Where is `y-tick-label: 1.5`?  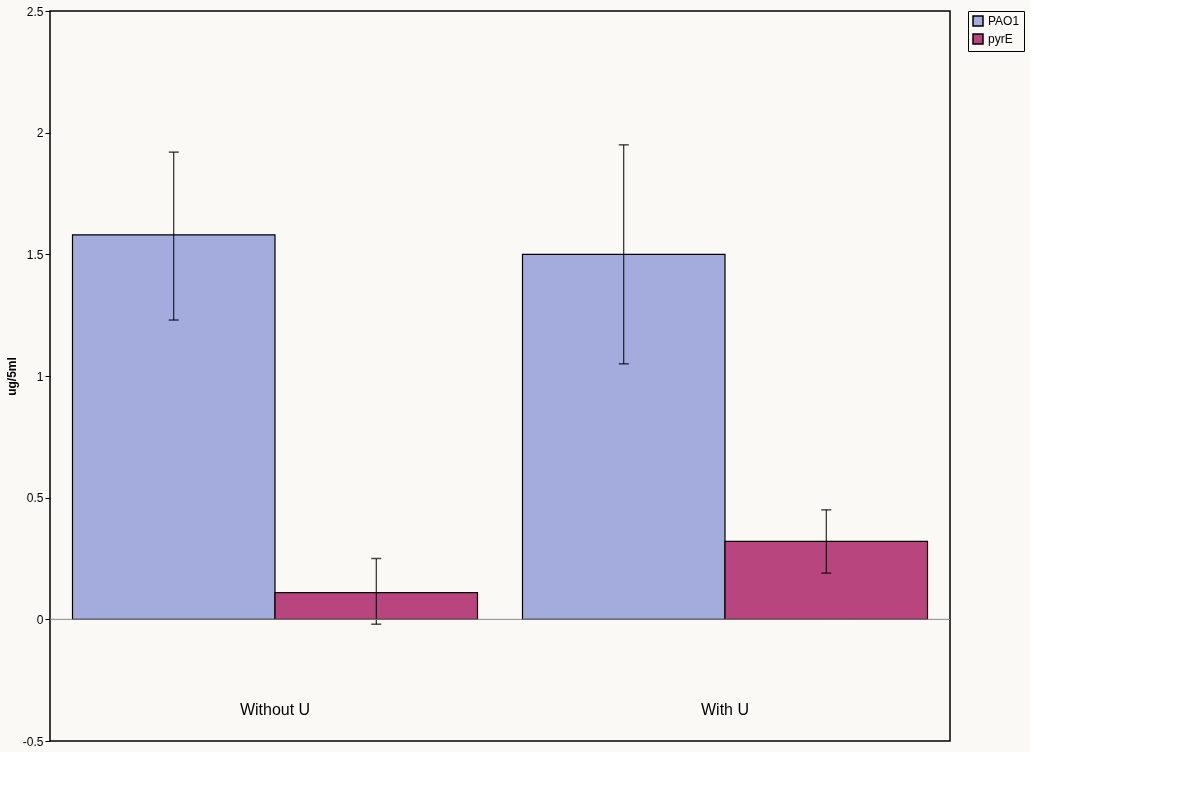
y-tick-label: 1.5 is located at coordinates (35, 254).